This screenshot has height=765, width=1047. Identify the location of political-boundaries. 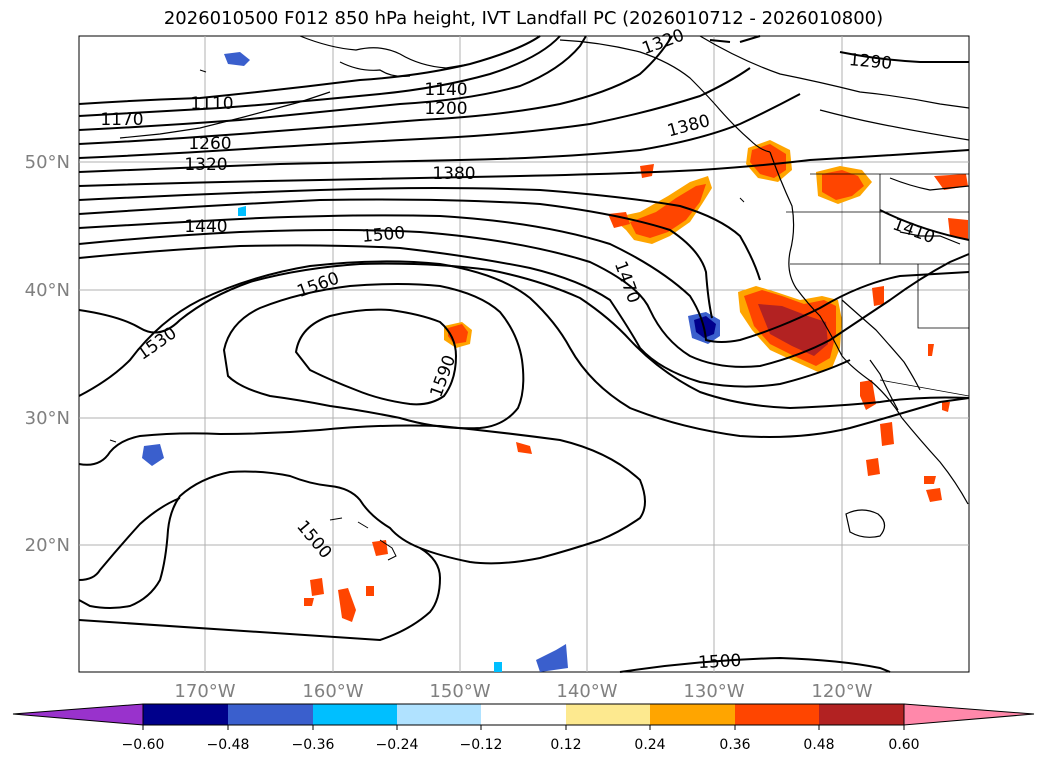
(878, 285).